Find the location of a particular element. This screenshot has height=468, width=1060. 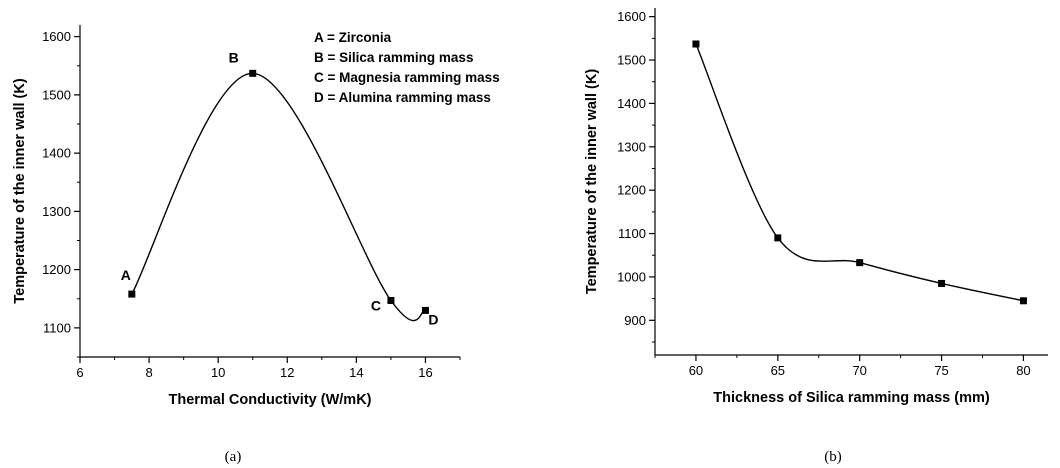

chart-a-series-line is located at coordinates (278, 197).